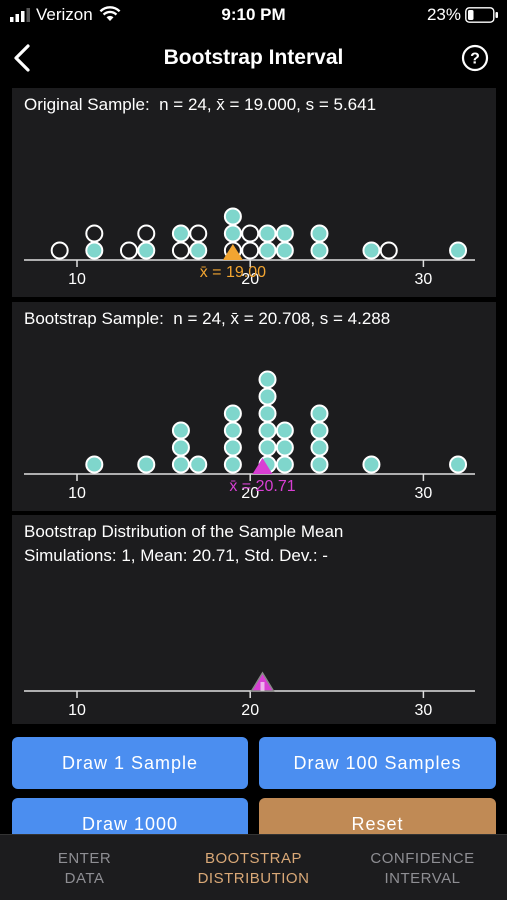 This screenshot has width=507, height=900. I want to click on page-title: Bootstrap Interval, so click(253, 57).